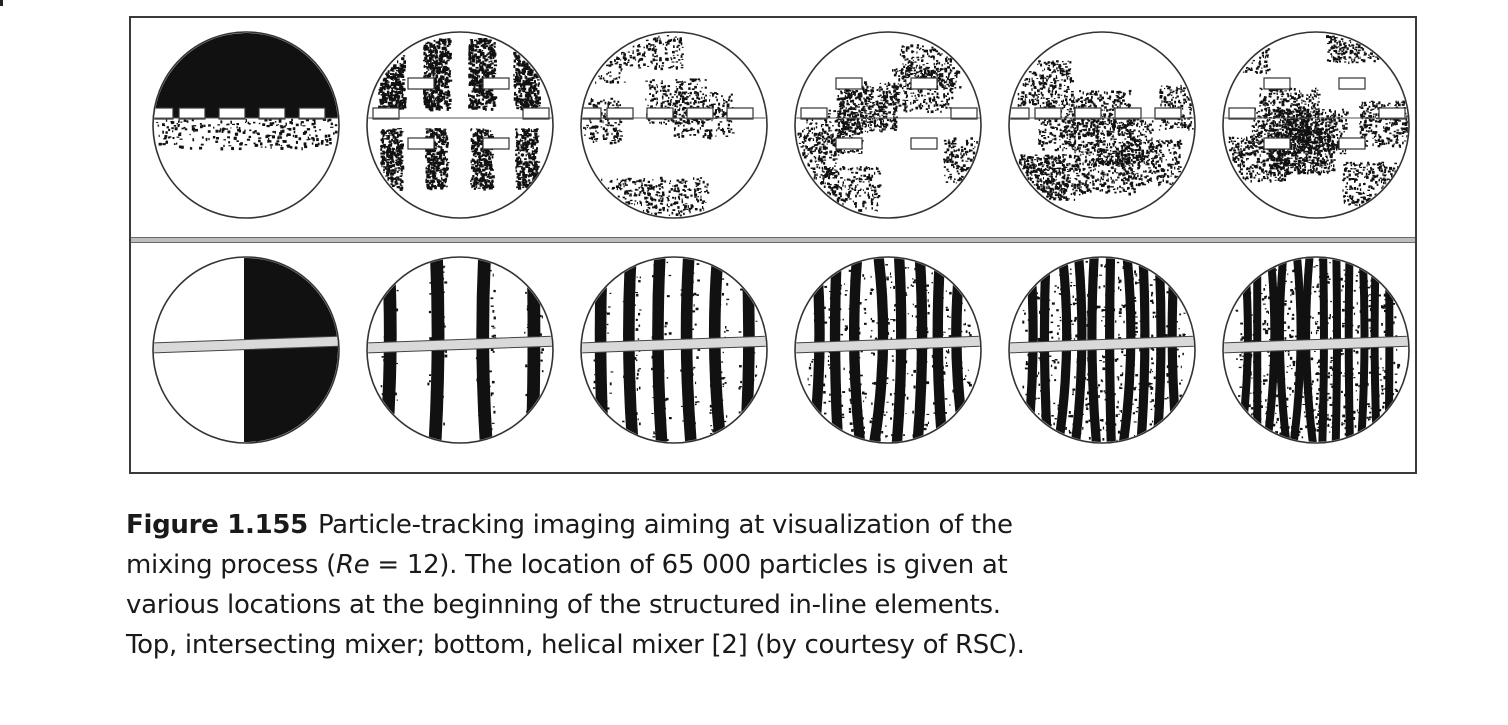 The width and height of the screenshot is (1508, 725). I want to click on figure-label: Figure 1.155, so click(217, 525).